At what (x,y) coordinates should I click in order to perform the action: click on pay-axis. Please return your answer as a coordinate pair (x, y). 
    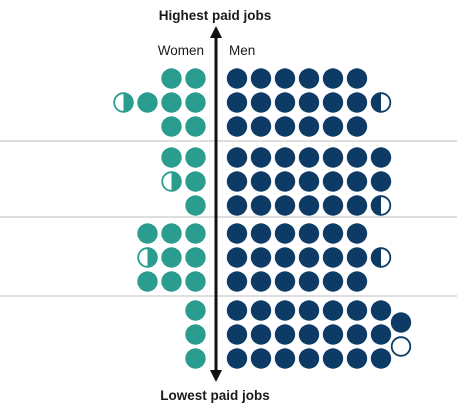
    Looking at the image, I should click on (216, 204).